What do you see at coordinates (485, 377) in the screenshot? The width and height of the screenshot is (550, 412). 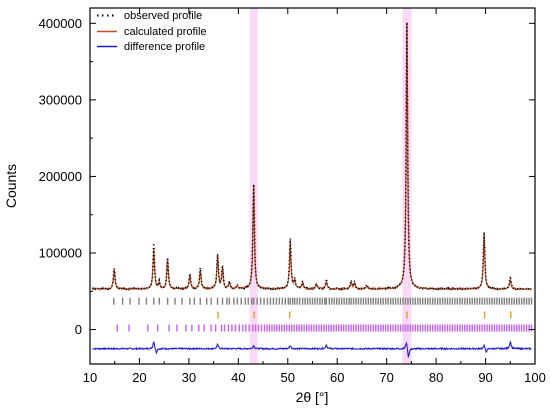 I see `x-tick-label-8: 90` at bounding box center [485, 377].